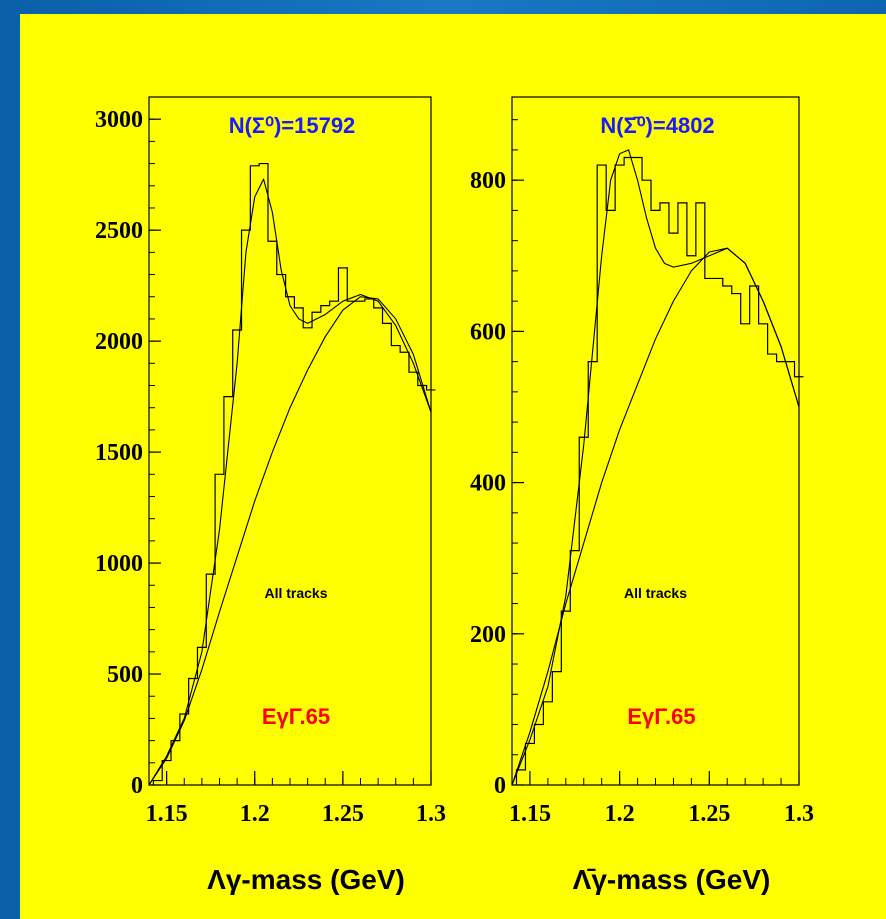 This screenshot has height=919, width=886. What do you see at coordinates (125, 675) in the screenshot?
I see `y-tick-label: 500` at bounding box center [125, 675].